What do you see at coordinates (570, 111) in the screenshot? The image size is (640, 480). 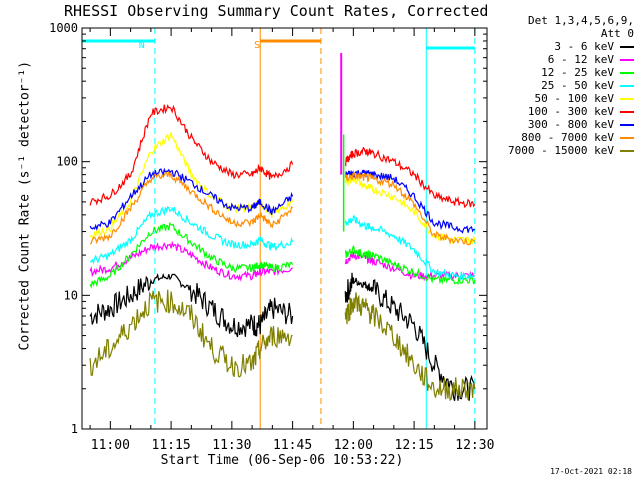 I see `legend-entry-label: 100 - 300 keV` at bounding box center [570, 111].